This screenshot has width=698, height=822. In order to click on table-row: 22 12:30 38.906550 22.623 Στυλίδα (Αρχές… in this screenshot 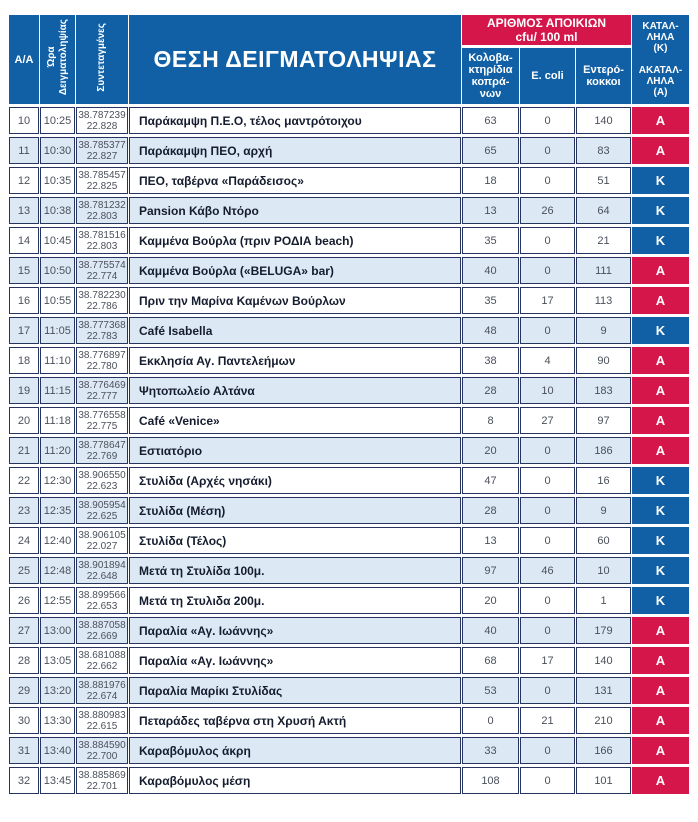, I will do `click(349, 480)`.